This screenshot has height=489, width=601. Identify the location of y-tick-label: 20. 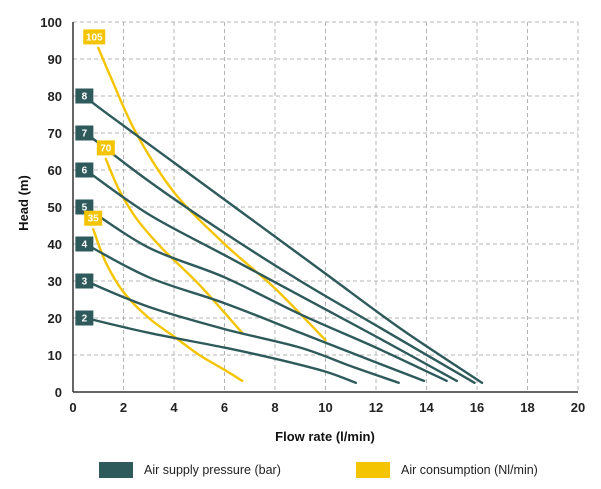
(55, 318).